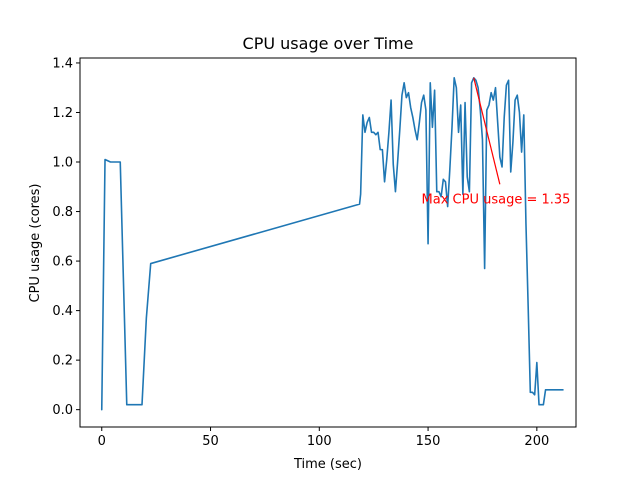  I want to click on x-tick-label: 50, so click(210, 441).